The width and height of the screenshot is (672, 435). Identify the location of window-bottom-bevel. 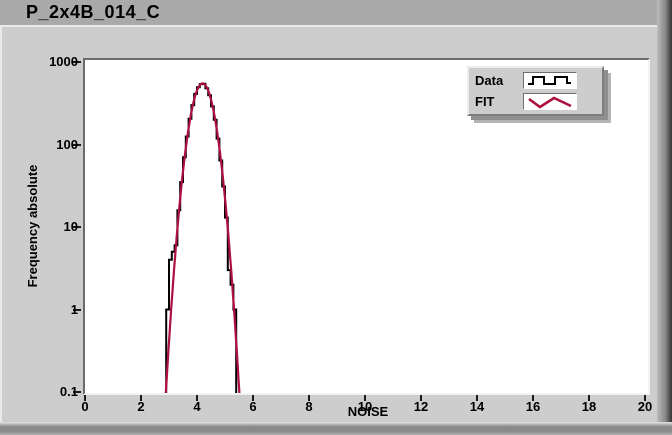
(336, 428).